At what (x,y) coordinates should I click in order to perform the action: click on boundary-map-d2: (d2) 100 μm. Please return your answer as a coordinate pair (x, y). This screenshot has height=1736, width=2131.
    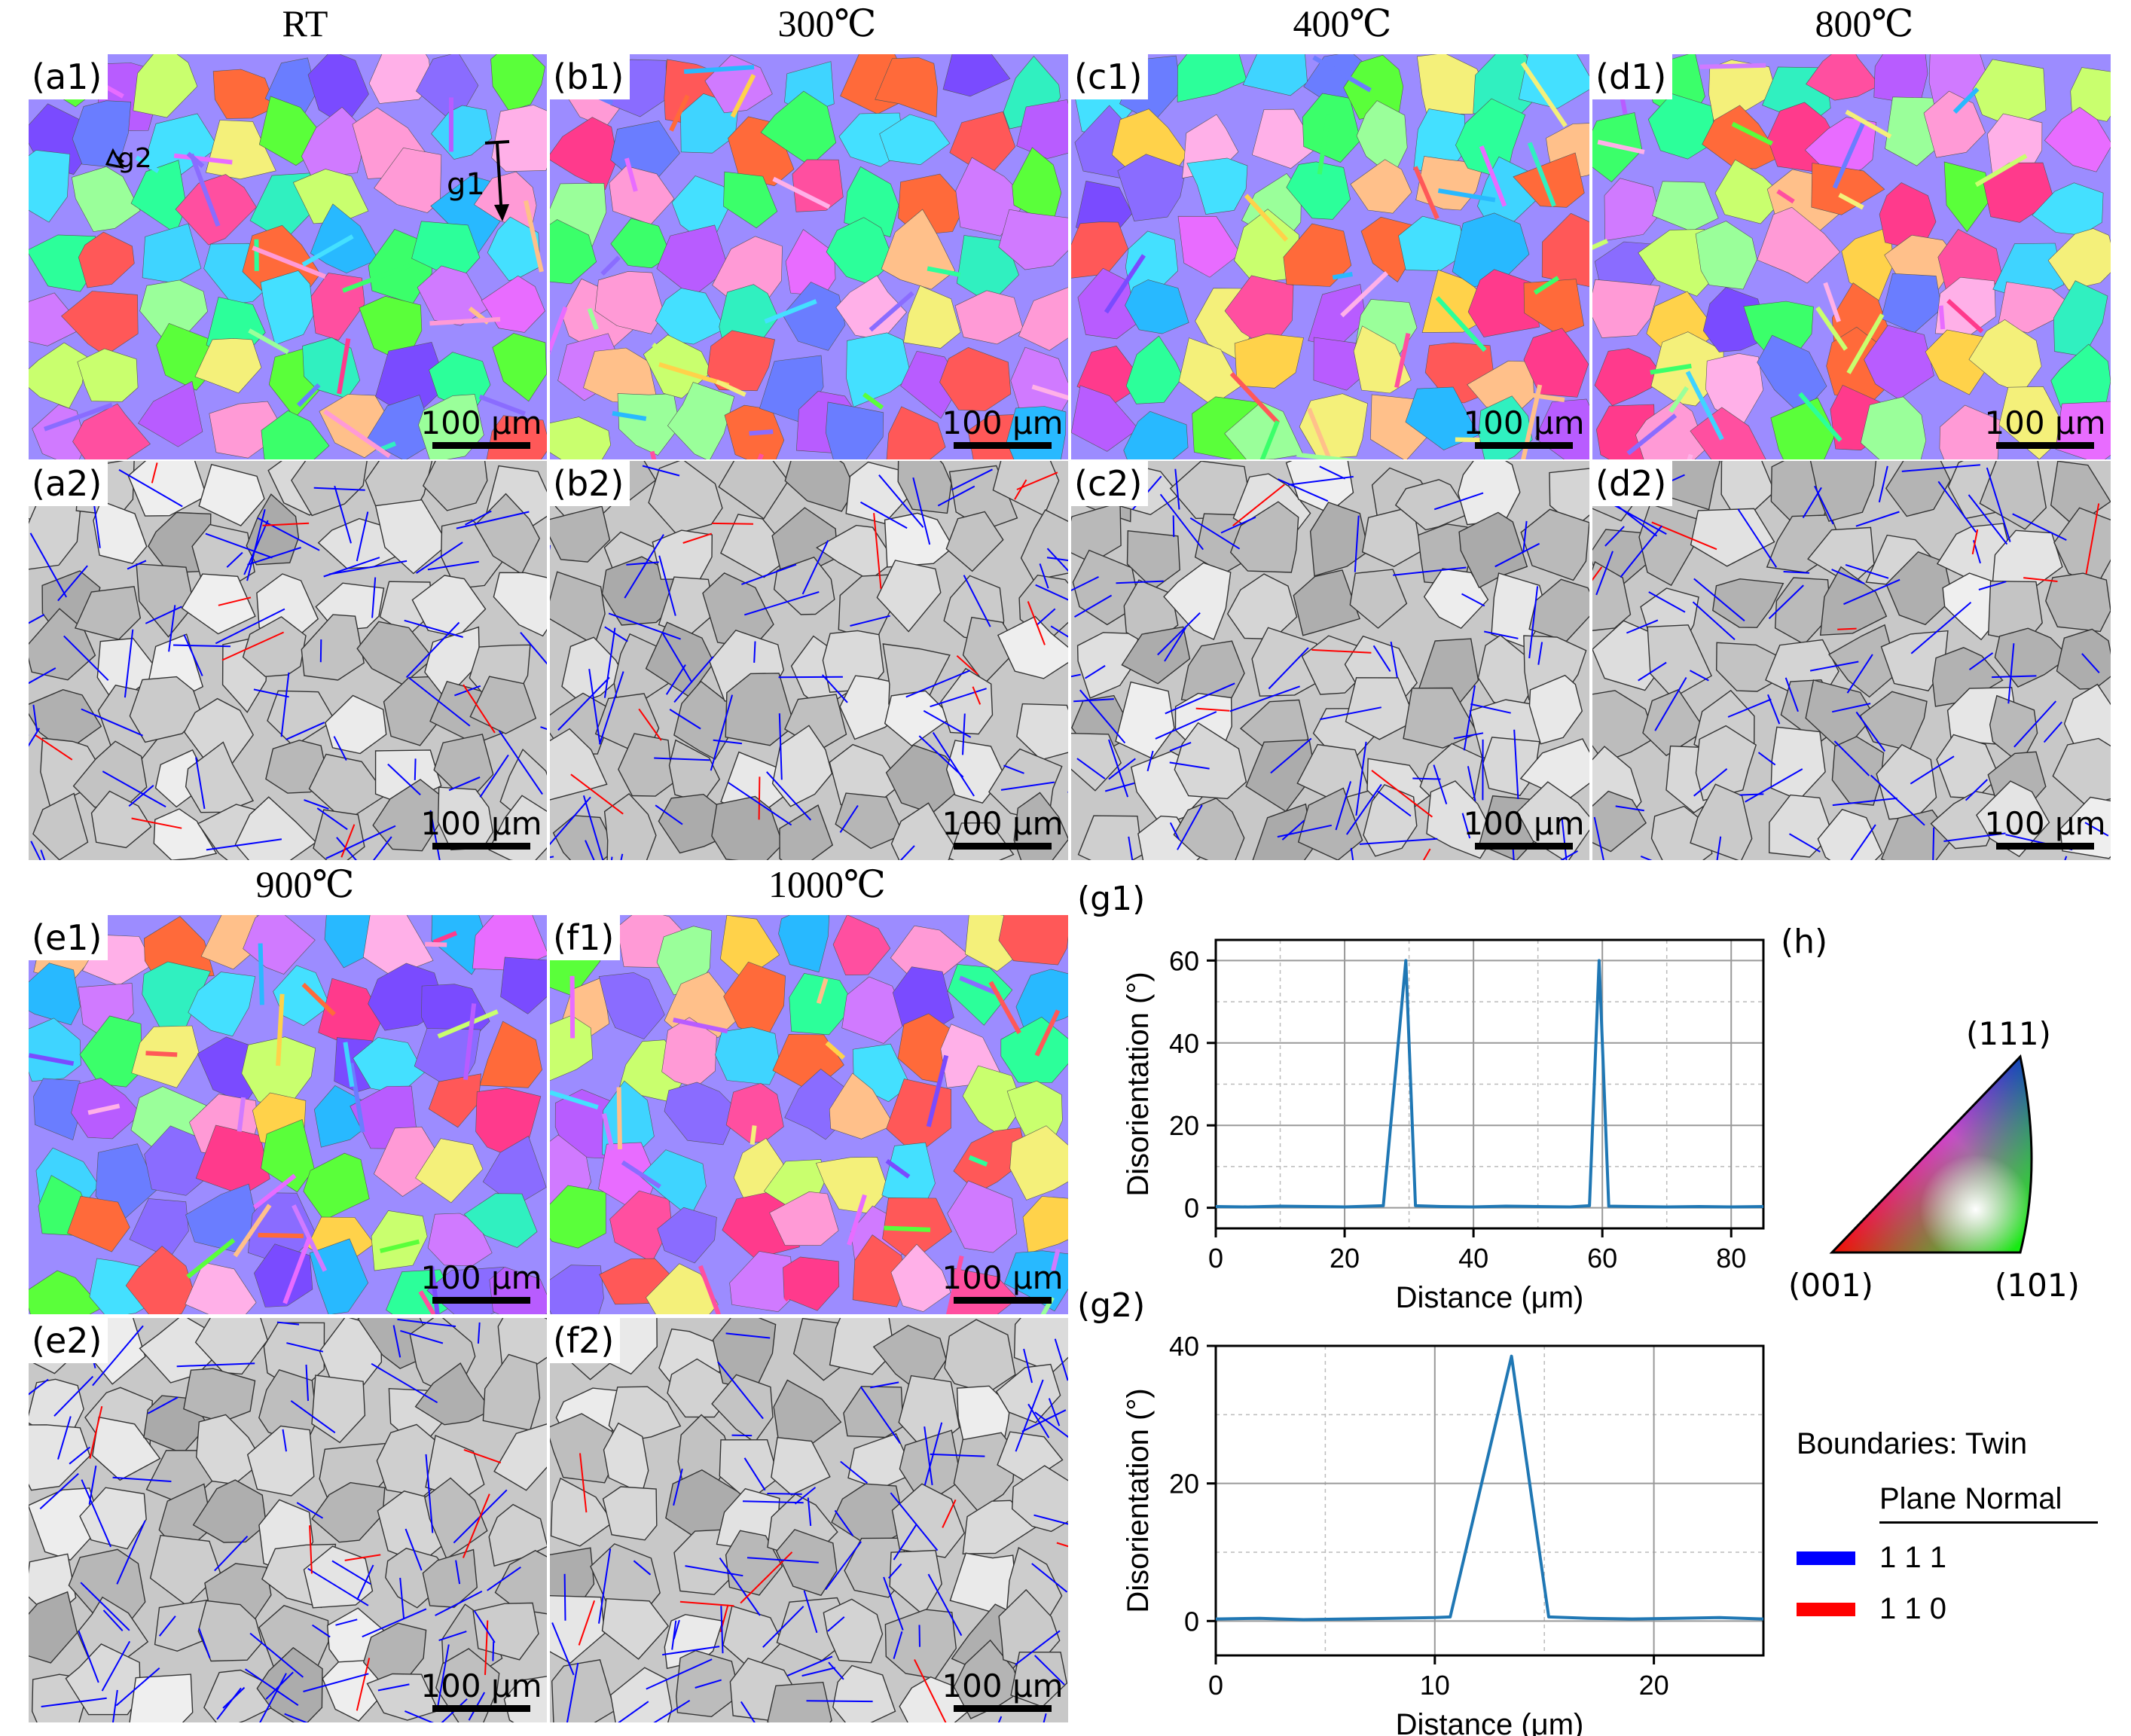
    Looking at the image, I should click on (1851, 660).